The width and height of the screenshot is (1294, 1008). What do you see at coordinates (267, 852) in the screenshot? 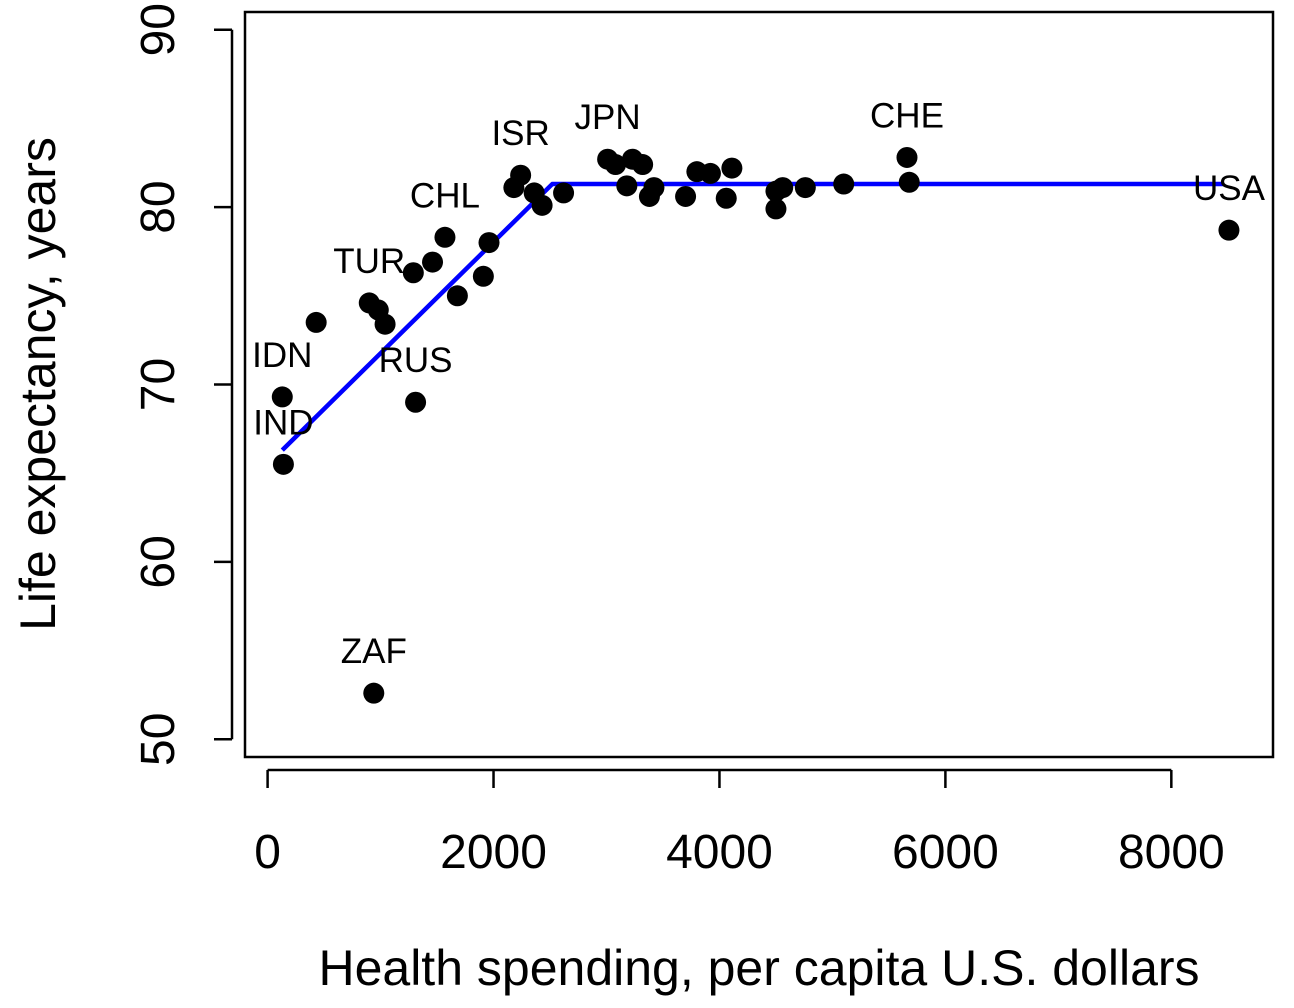
I see `x-tick-label: 0` at bounding box center [267, 852].